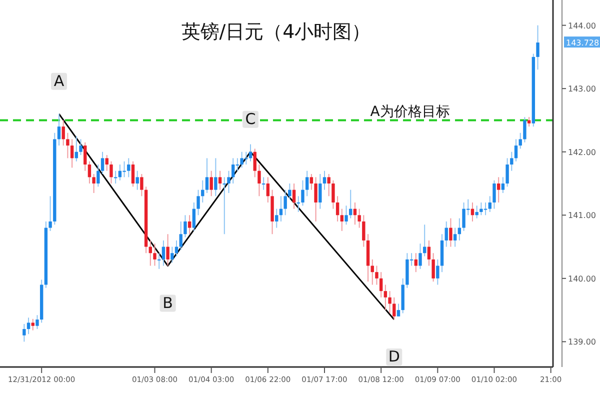 This screenshot has height=396, width=600. I want to click on y-tick-label: 142.00, so click(582, 152).